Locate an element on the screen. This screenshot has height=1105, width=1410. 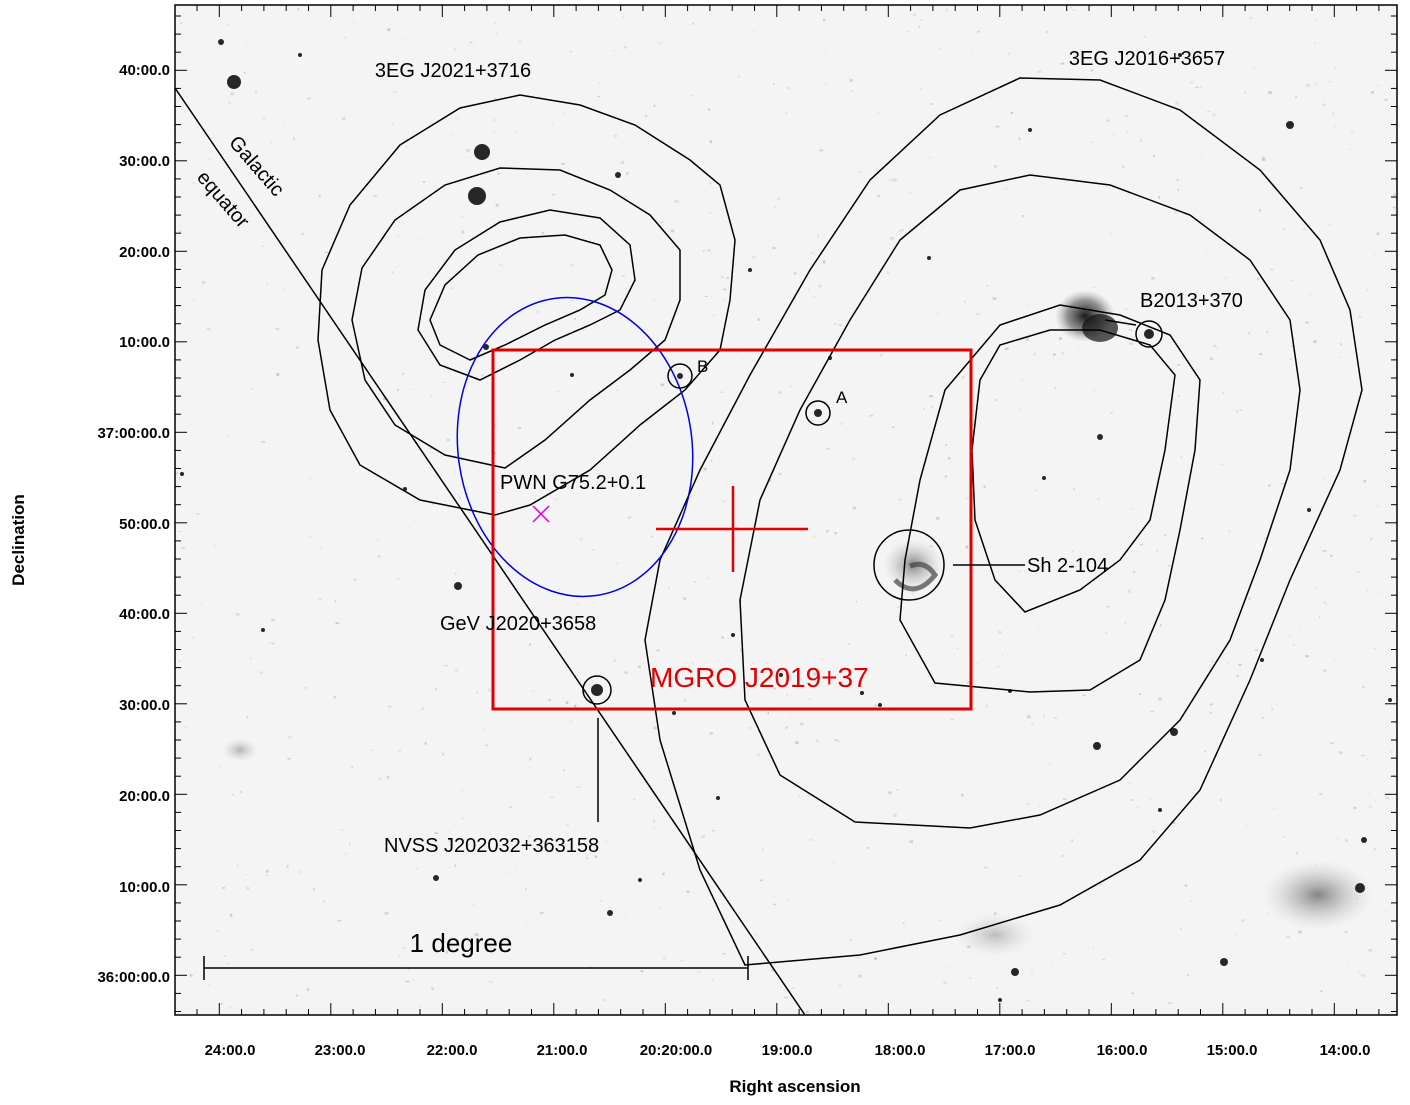
x-tick-label: 18:00.0 is located at coordinates (900, 1050).